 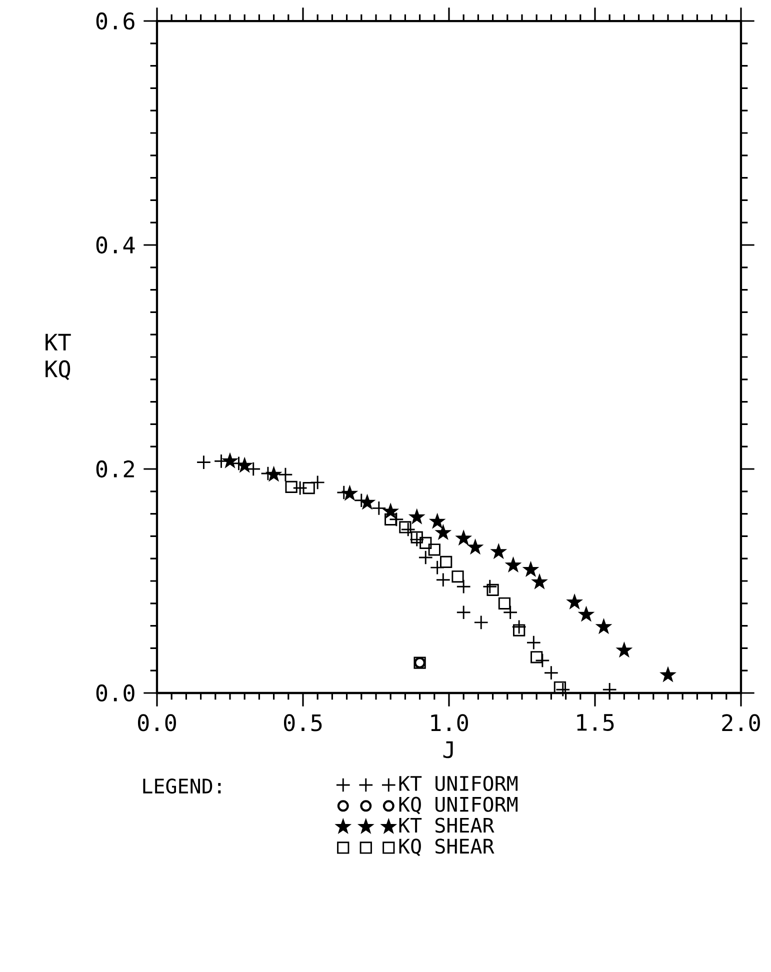 What do you see at coordinates (115, 469) in the screenshot?
I see `y-tick-label: 0.2` at bounding box center [115, 469].